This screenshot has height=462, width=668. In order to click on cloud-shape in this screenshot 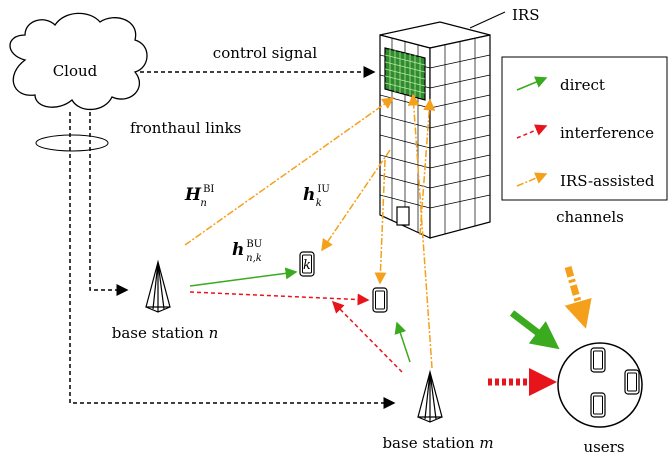, I will do `click(78, 61)`.